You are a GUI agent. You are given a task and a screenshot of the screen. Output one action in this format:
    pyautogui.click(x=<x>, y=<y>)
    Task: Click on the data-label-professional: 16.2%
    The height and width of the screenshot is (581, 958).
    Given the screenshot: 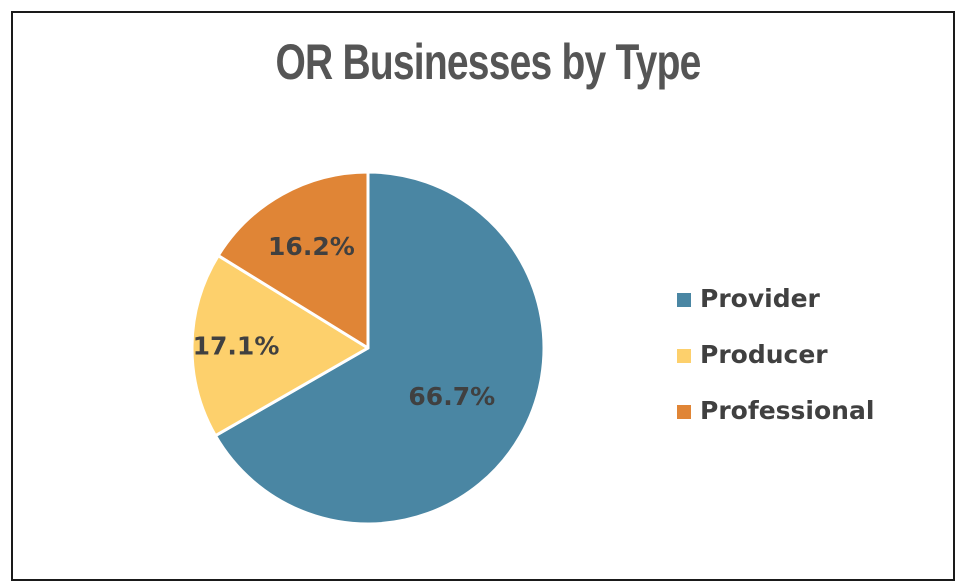 What is the action you would take?
    pyautogui.click(x=311, y=246)
    